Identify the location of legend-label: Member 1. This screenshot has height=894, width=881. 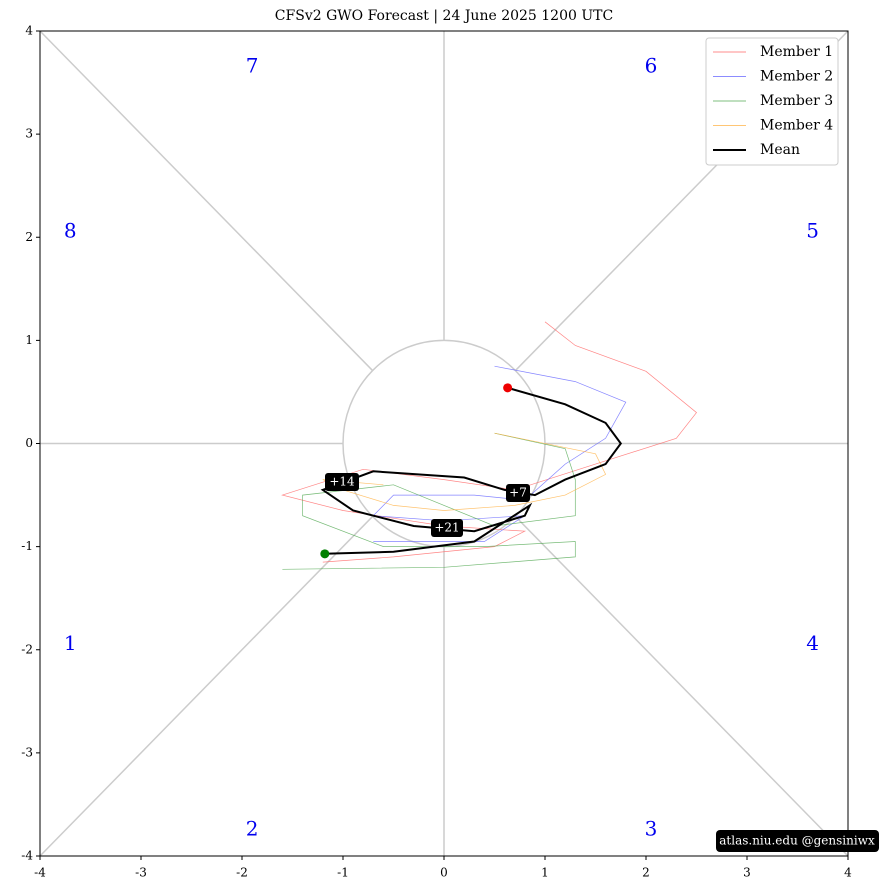
(796, 52).